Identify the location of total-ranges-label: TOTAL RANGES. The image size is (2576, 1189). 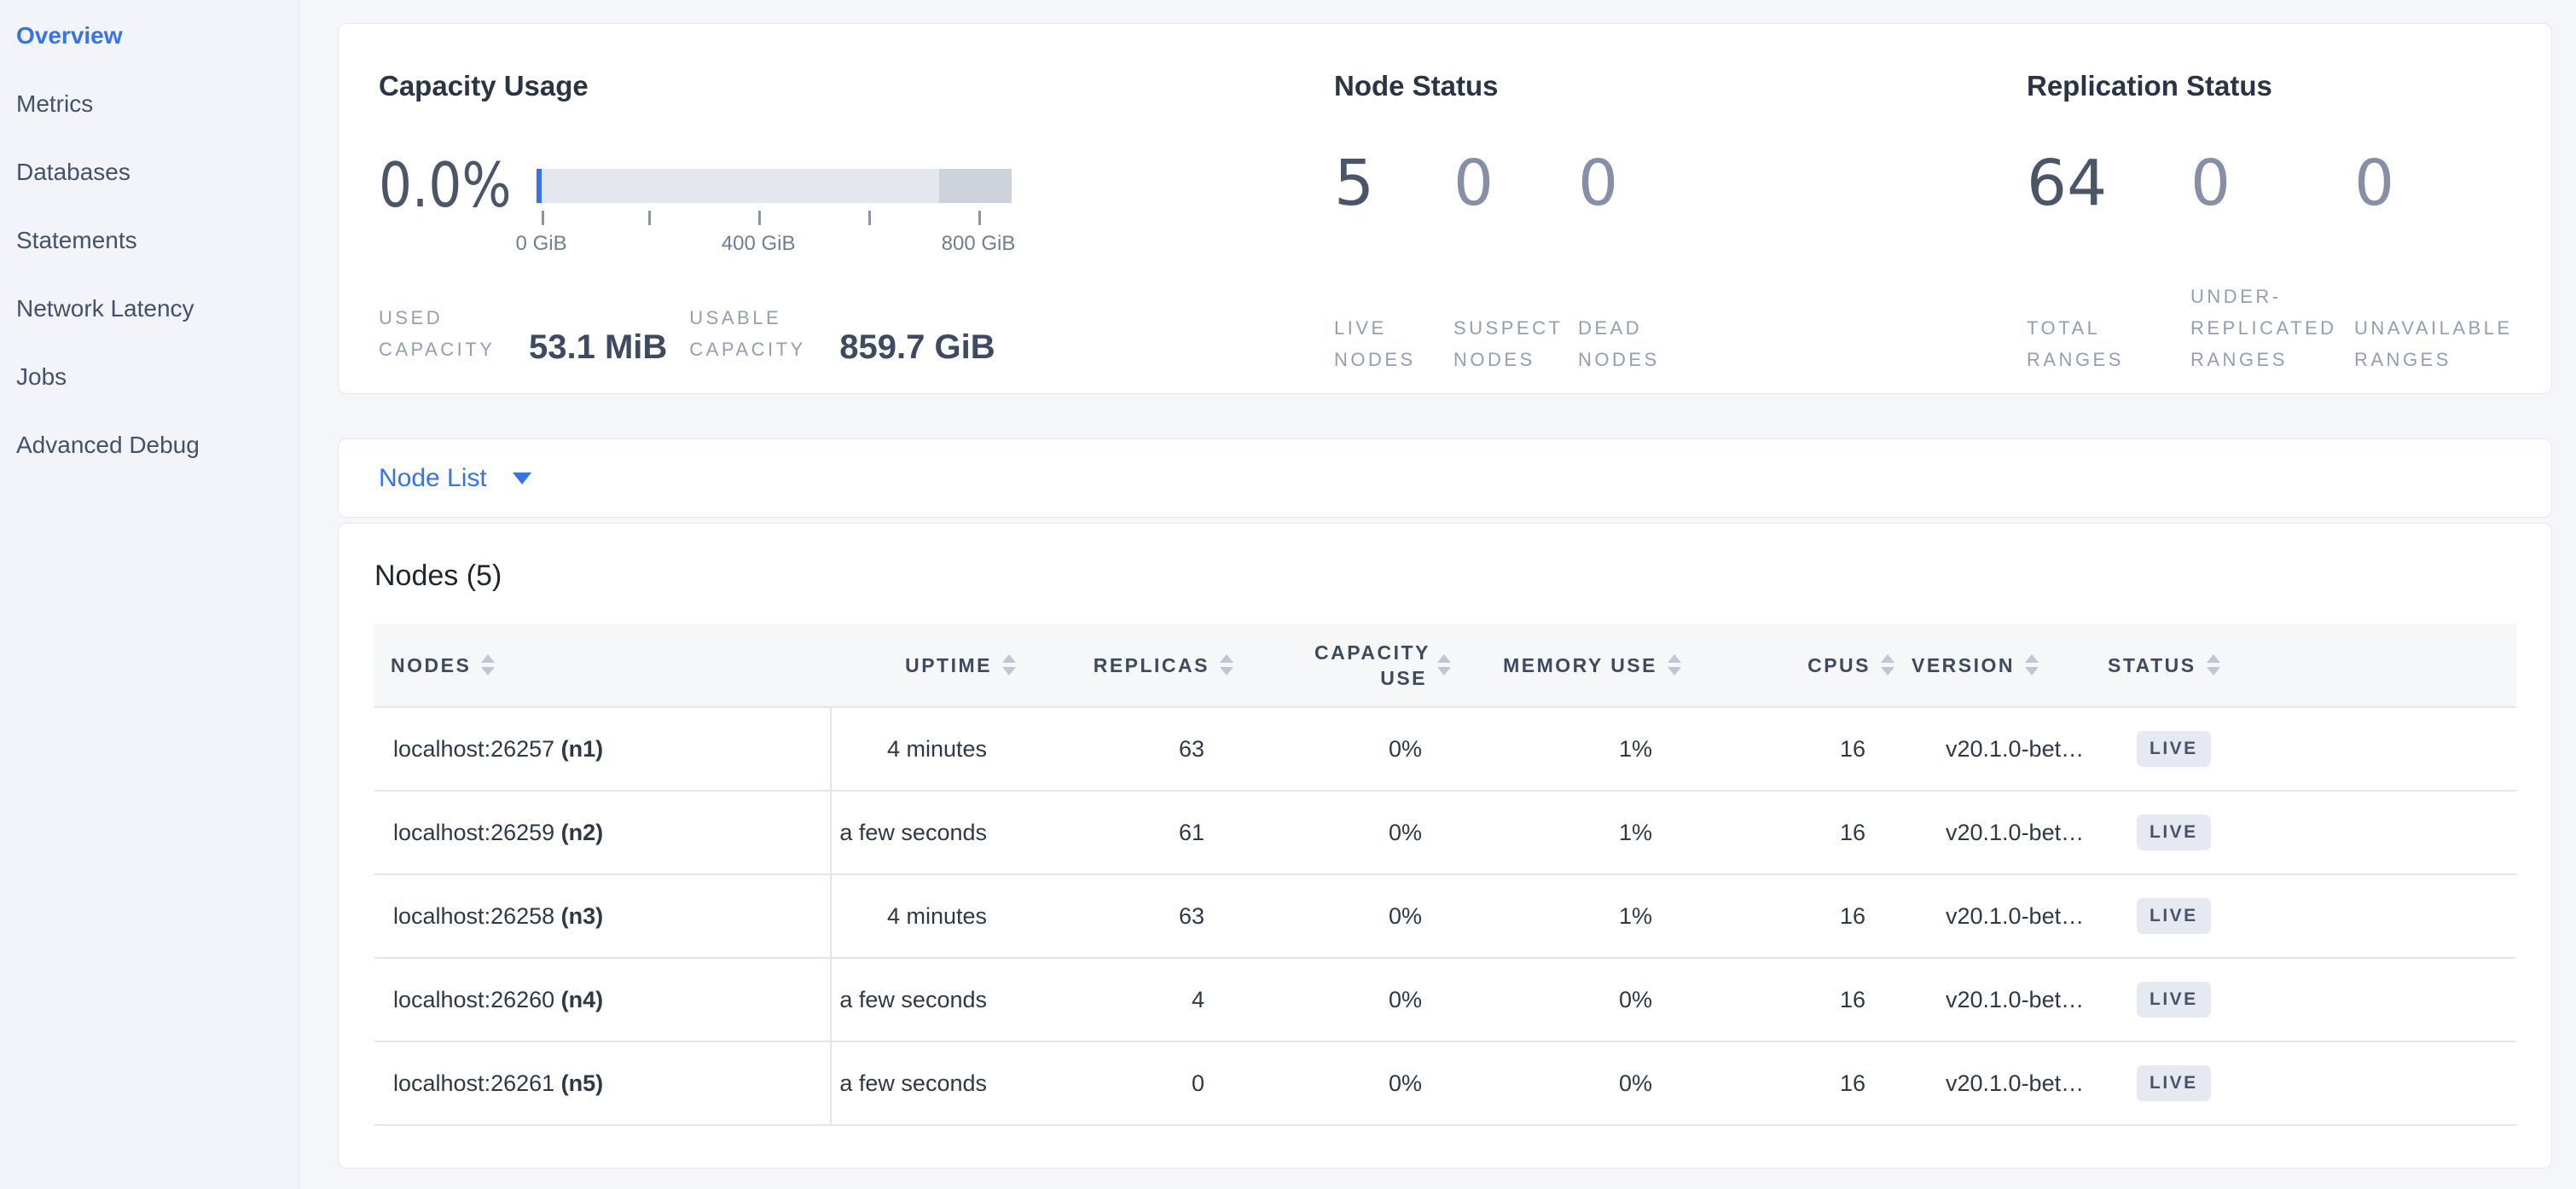
(2075, 343).